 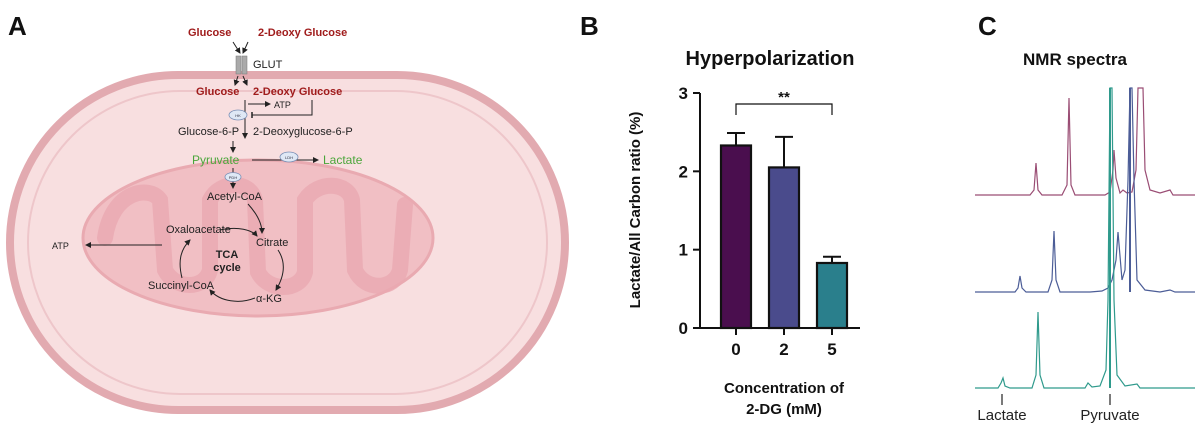 What do you see at coordinates (1085, 141) in the screenshot?
I see `nmr-spectrum-top` at bounding box center [1085, 141].